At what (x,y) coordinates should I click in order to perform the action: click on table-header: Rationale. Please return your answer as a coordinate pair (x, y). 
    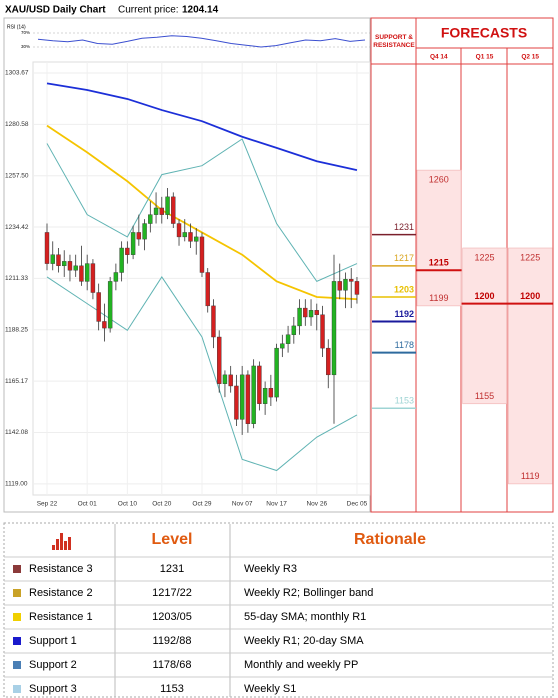
    Looking at the image, I should click on (390, 539).